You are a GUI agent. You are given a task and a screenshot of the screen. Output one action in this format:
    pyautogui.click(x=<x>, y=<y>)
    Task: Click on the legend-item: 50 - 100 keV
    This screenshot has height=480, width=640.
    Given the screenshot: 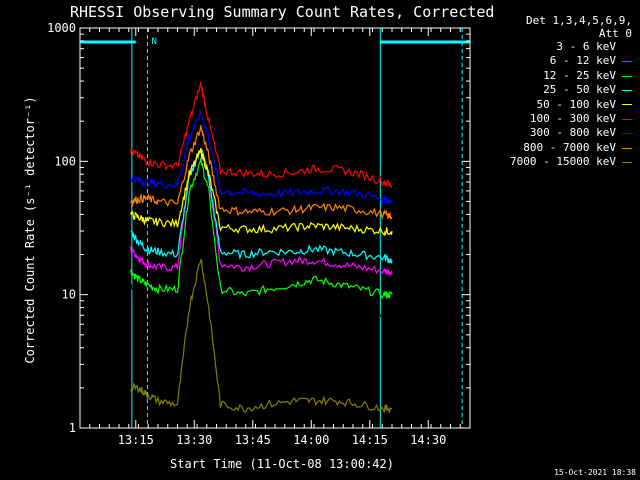 What is the action you would take?
    pyautogui.click(x=571, y=105)
    